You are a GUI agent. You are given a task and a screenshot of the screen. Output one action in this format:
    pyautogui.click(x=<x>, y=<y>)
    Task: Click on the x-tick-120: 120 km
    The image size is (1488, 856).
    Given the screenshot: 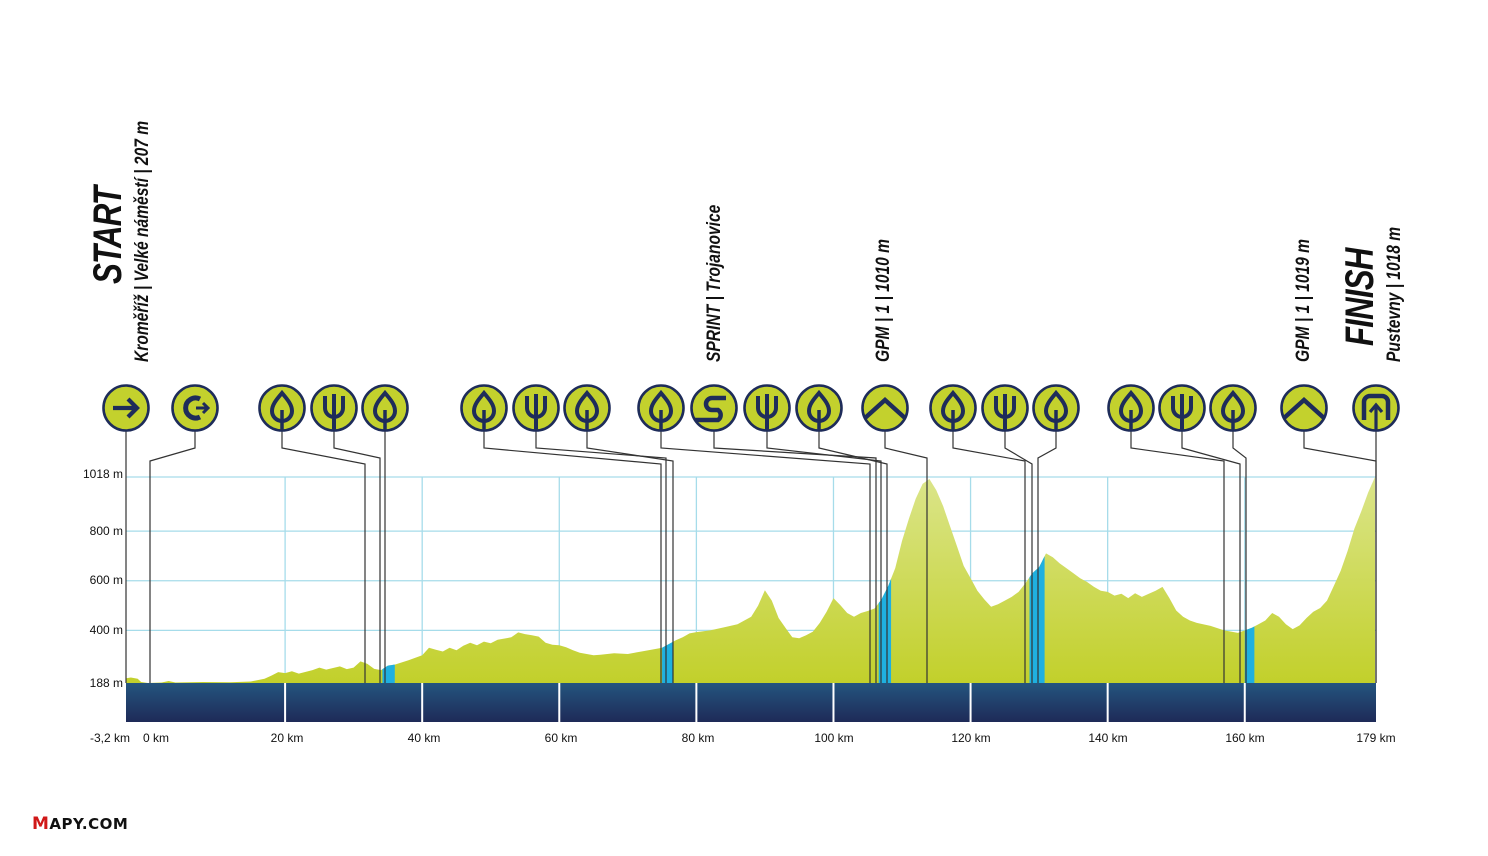 What is the action you would take?
    pyautogui.click(x=971, y=738)
    